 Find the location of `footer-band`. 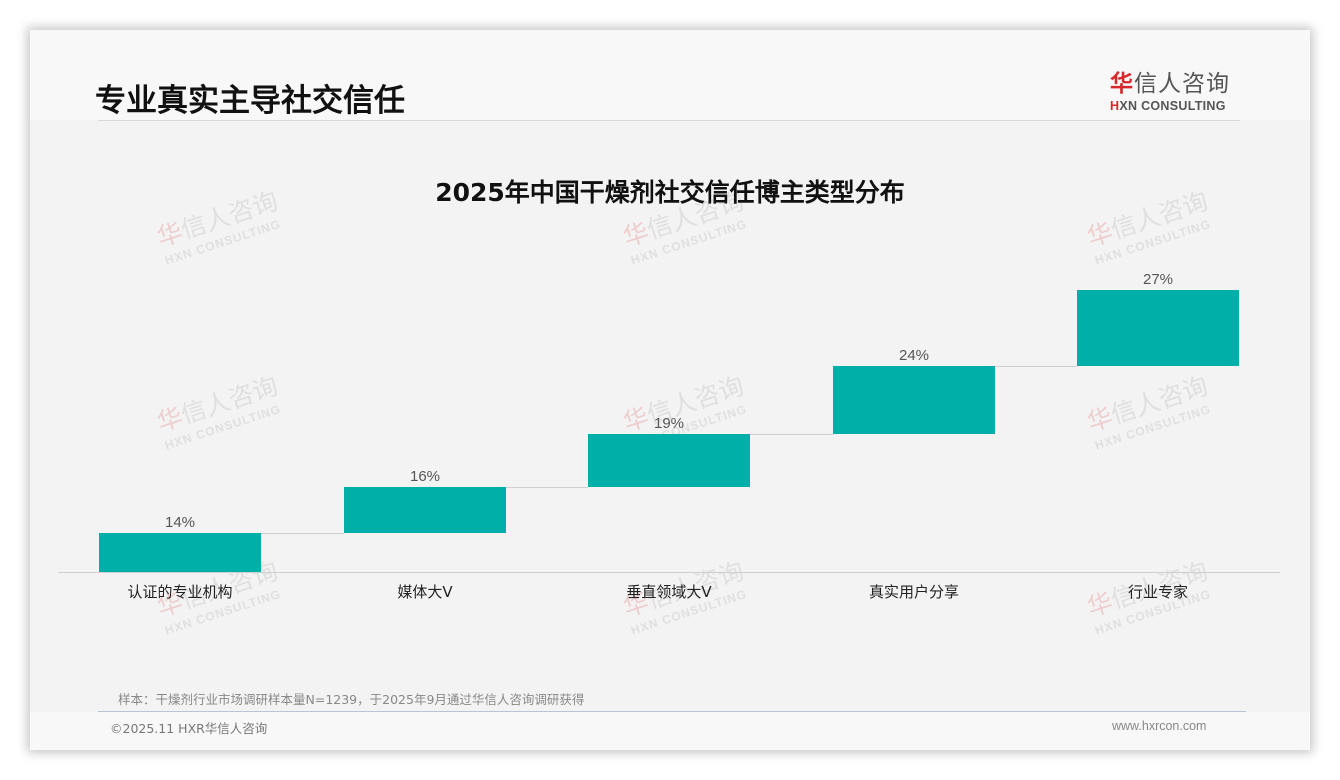

footer-band is located at coordinates (670, 731).